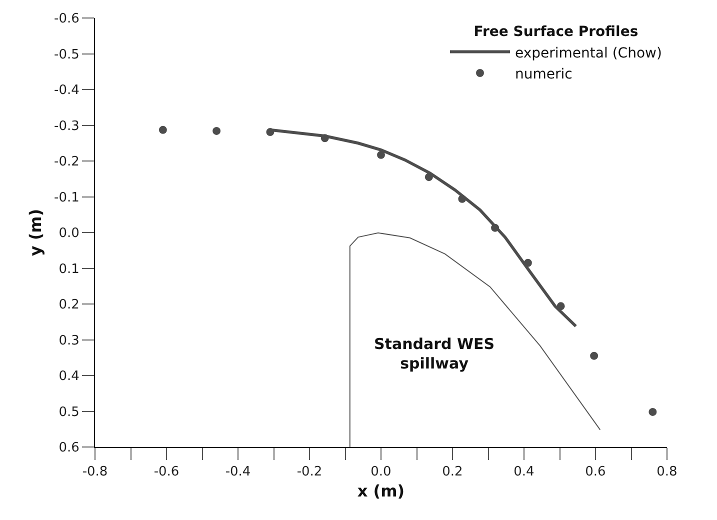 The height and width of the screenshot is (520, 717). I want to click on y-tick-label: 0.1, so click(69, 269).